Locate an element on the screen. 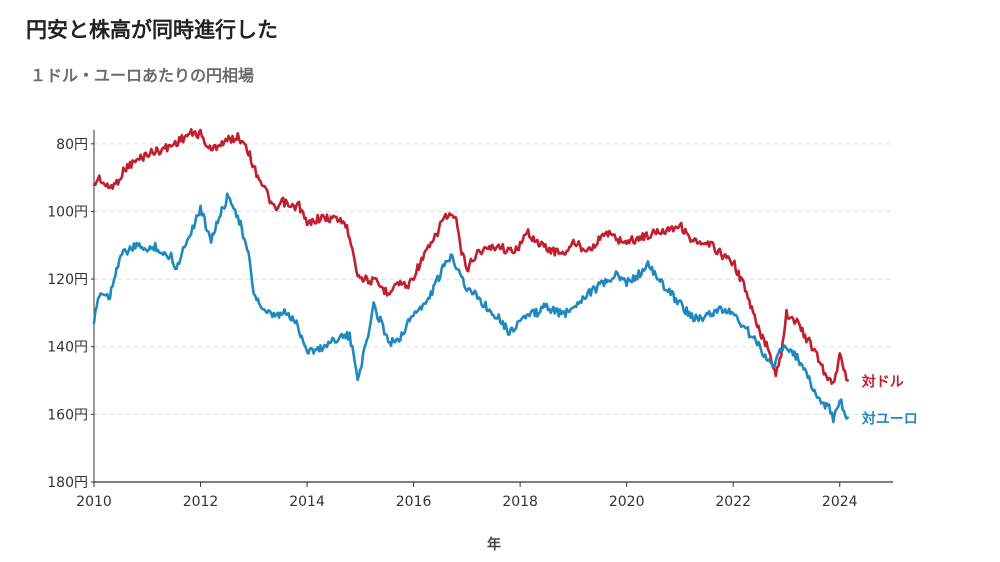  y-axis-ticks: 80円 100円 120円 140円 160円 180円 is located at coordinates (71, 310).